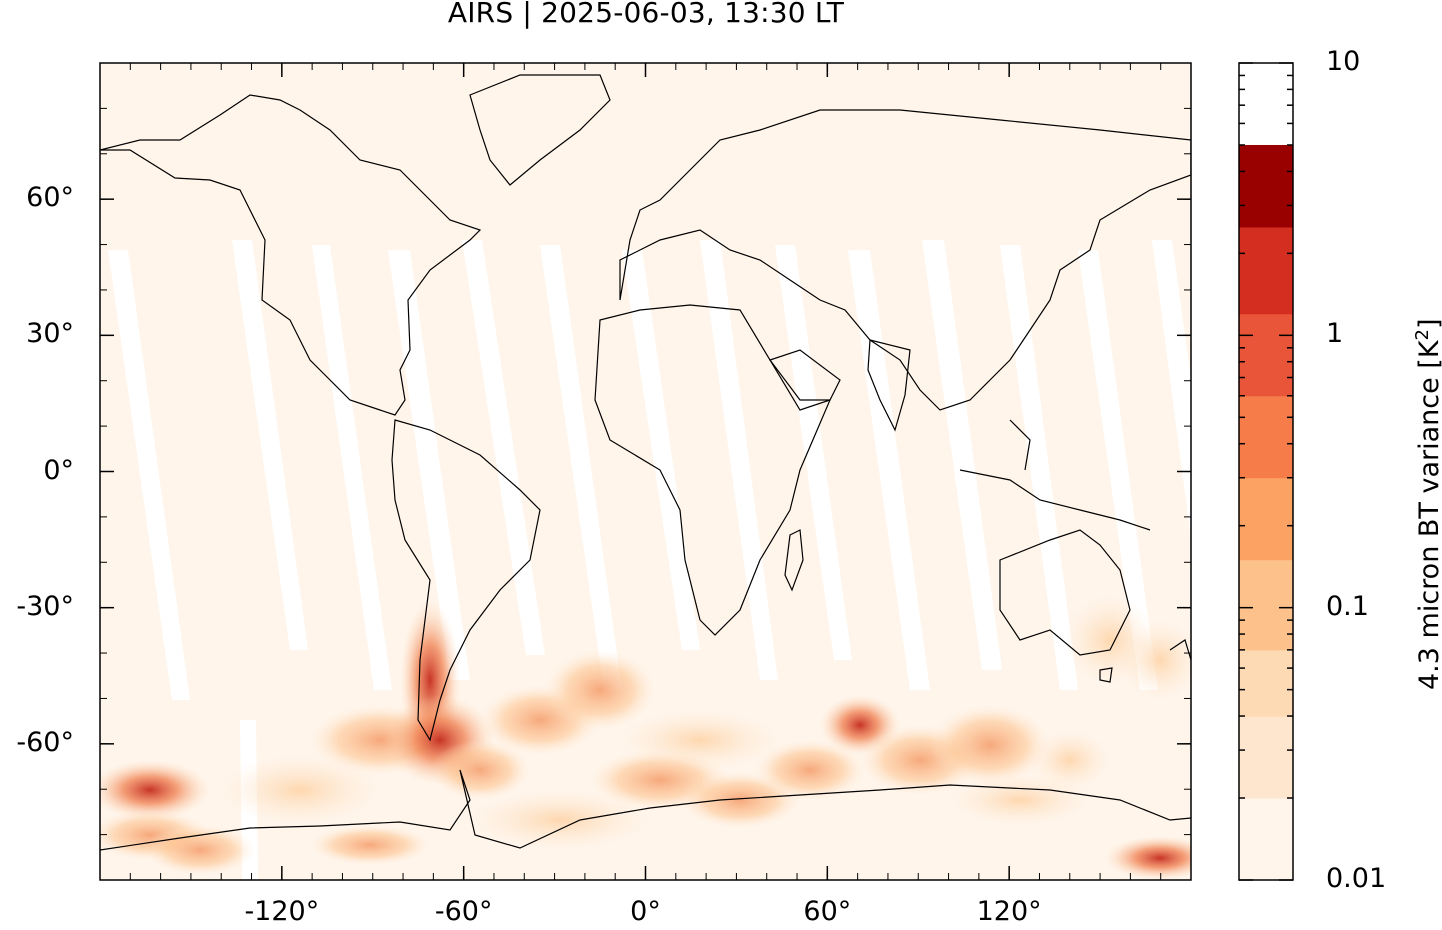 The image size is (1442, 930). I want to click on colorbar-ticks, so click(1266, 471).